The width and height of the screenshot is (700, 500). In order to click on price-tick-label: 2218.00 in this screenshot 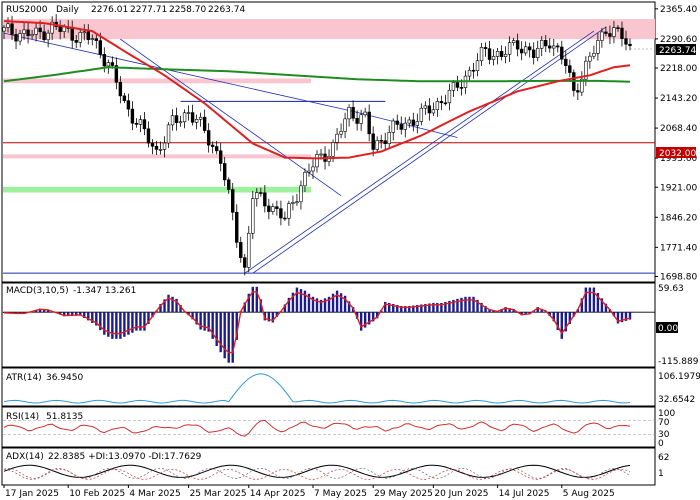, I will do `click(678, 69)`.